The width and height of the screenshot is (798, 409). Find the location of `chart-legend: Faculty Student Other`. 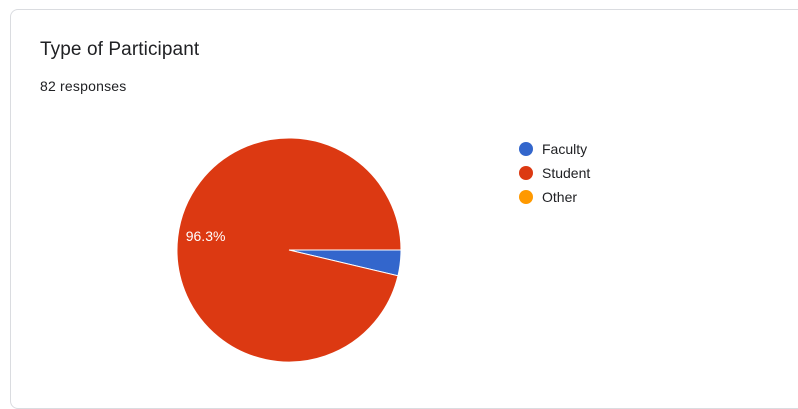

chart-legend: Faculty Student Other is located at coordinates (554, 173).